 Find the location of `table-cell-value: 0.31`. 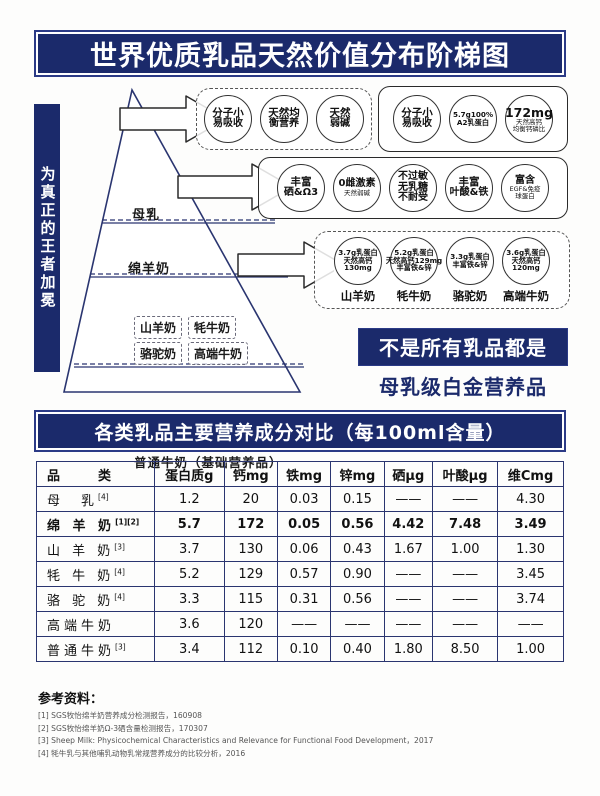

table-cell-value: 0.31 is located at coordinates (304, 599).